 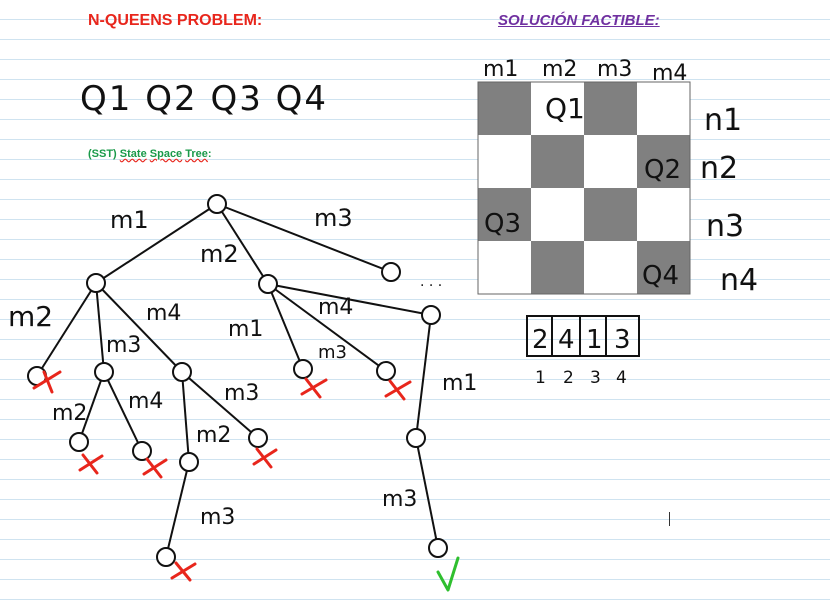 I want to click on solution-index: 3, so click(x=595, y=378).